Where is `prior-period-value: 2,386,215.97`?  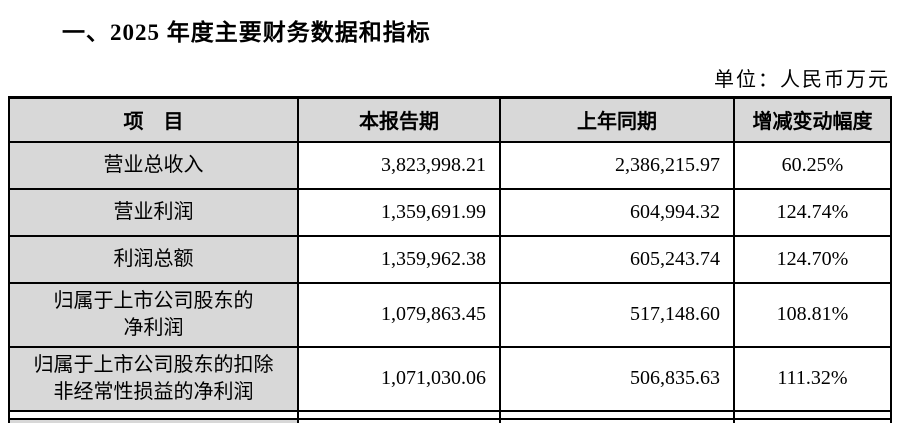 prior-period-value: 2,386,215.97 is located at coordinates (617, 165).